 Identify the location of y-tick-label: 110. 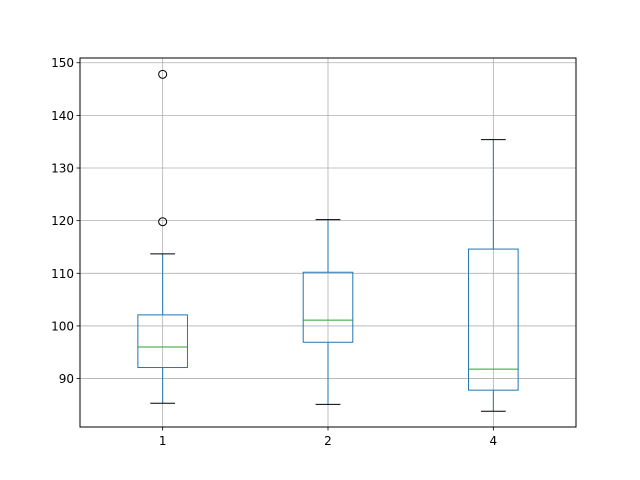
(62, 274).